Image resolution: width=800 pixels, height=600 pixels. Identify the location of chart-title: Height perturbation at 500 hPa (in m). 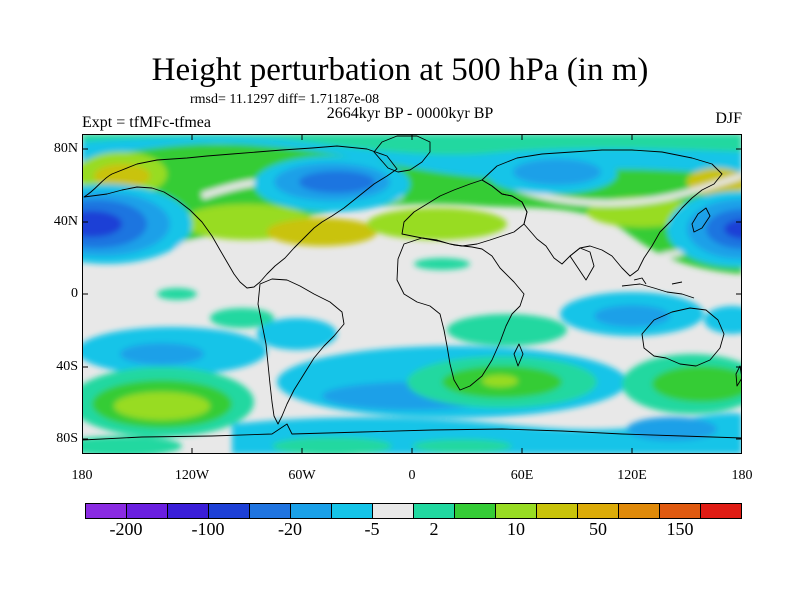
(400, 70).